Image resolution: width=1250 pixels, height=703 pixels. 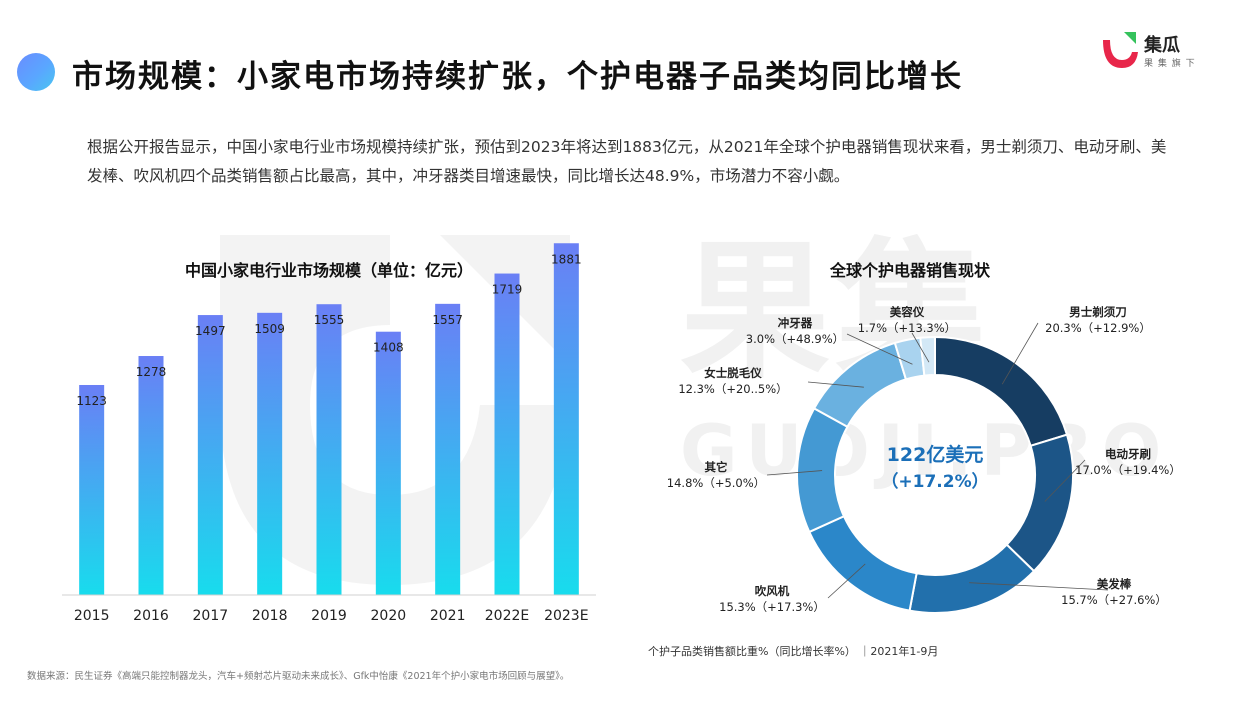 I want to click on donut-slice-group: 冲牙器 3.0%（+48.9%）, so click(x=836, y=348).